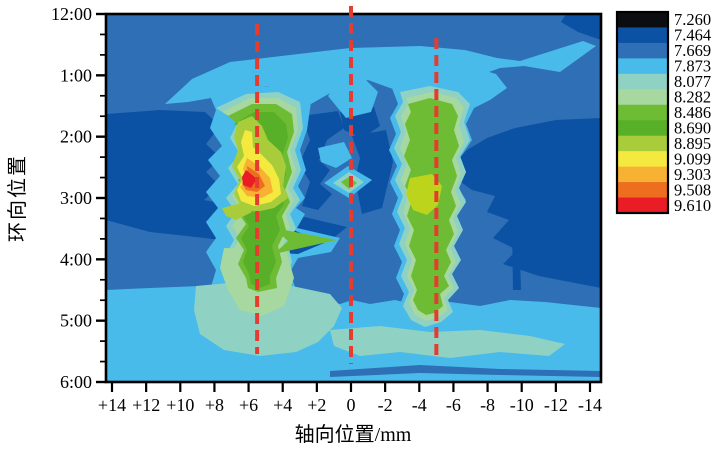  Describe the element at coordinates (692, 174) in the screenshot. I see `legend-value: 9.303` at that location.